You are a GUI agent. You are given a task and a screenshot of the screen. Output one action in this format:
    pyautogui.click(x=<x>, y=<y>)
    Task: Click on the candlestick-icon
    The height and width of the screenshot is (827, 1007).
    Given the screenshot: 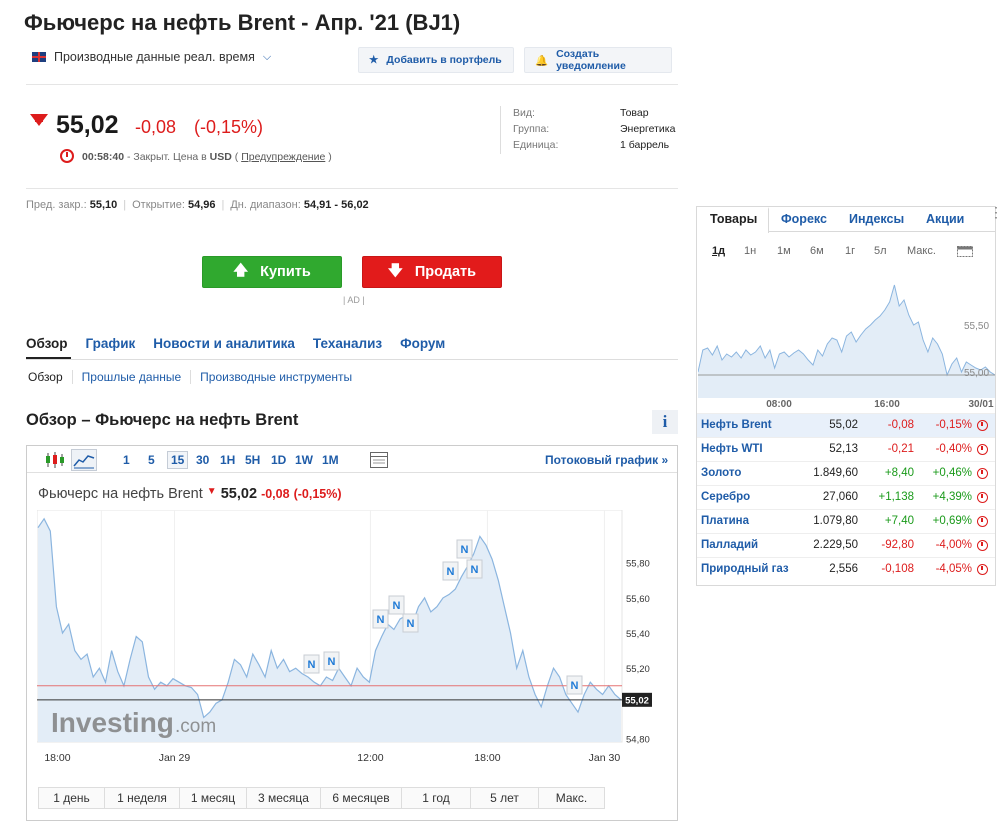 What is the action you would take?
    pyautogui.click(x=55, y=460)
    